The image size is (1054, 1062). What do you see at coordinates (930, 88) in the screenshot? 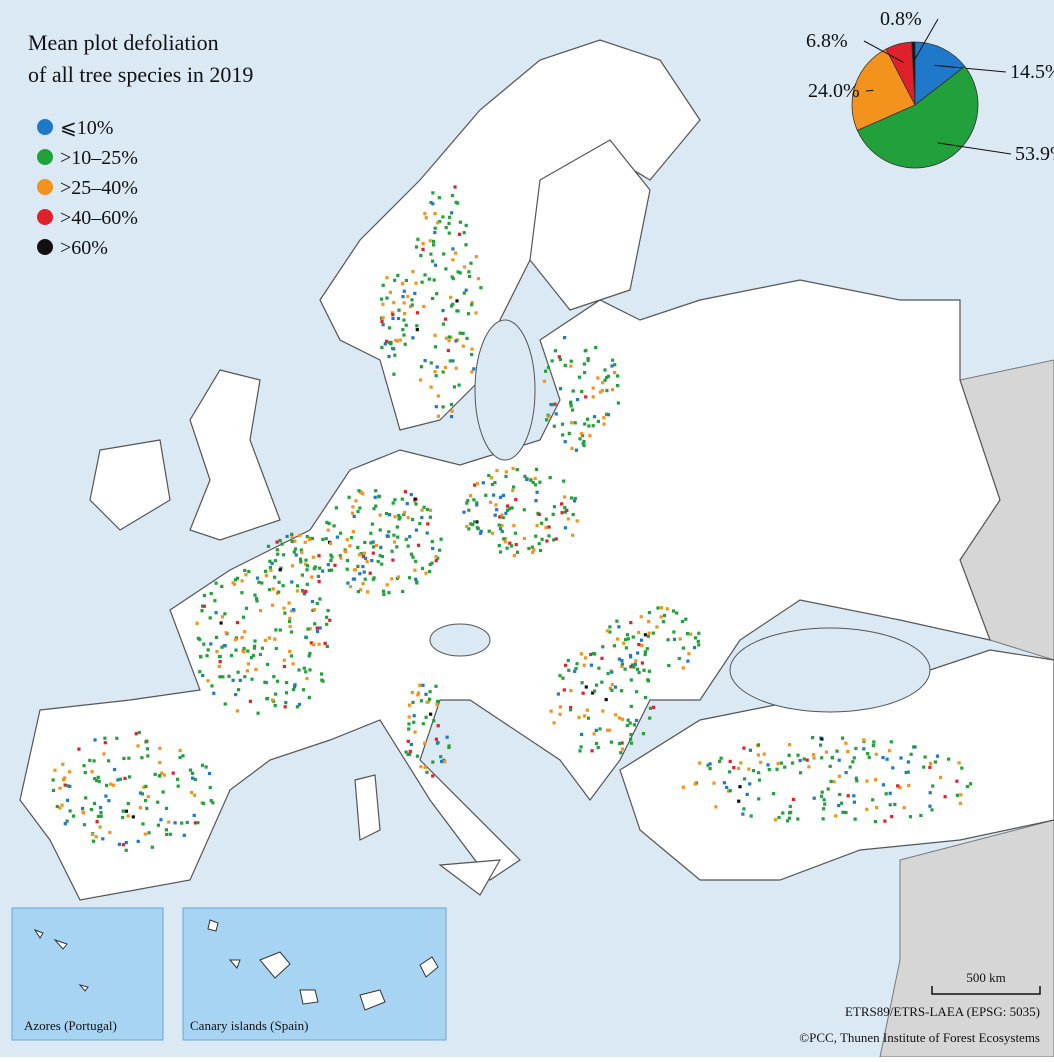
I see `pie-chart: 14.5% 53.9% 24.0% 6.8% 0.8%` at bounding box center [930, 88].